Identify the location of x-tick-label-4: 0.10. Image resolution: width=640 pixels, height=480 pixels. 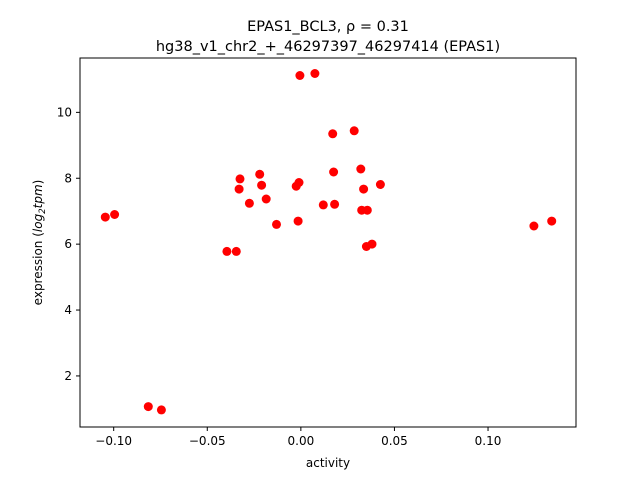
(488, 441).